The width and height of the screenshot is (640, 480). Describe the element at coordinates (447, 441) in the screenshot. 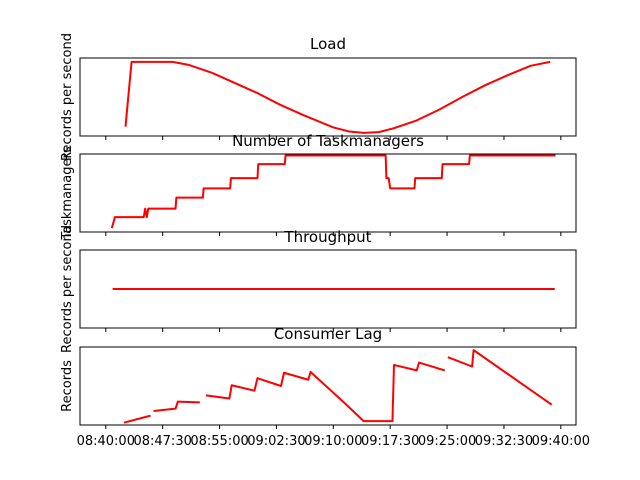

I see `x-tick-label-6: 09:25:00` at that location.